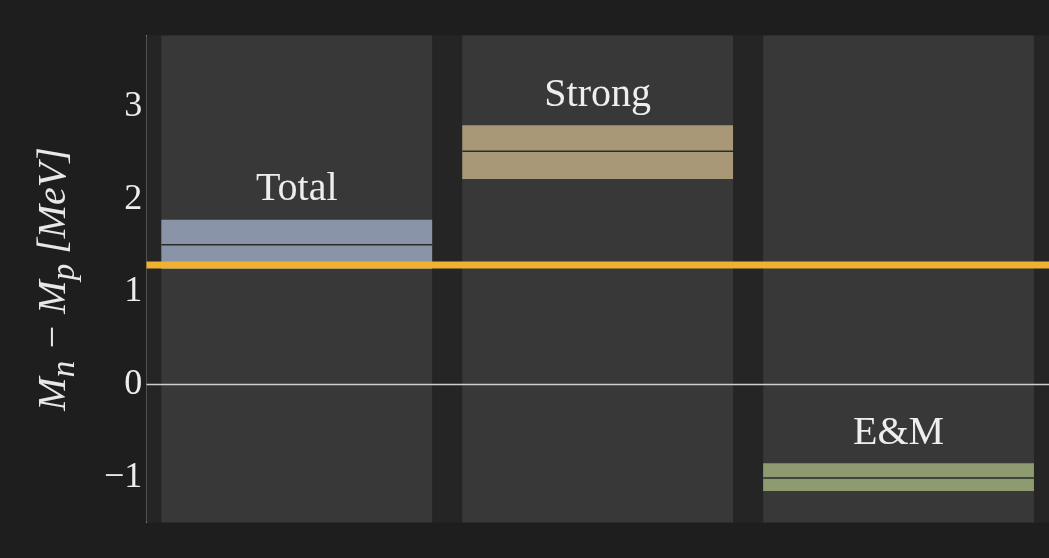 This screenshot has width=1049, height=558. I want to click on y-tick-label: 2, so click(133, 196).